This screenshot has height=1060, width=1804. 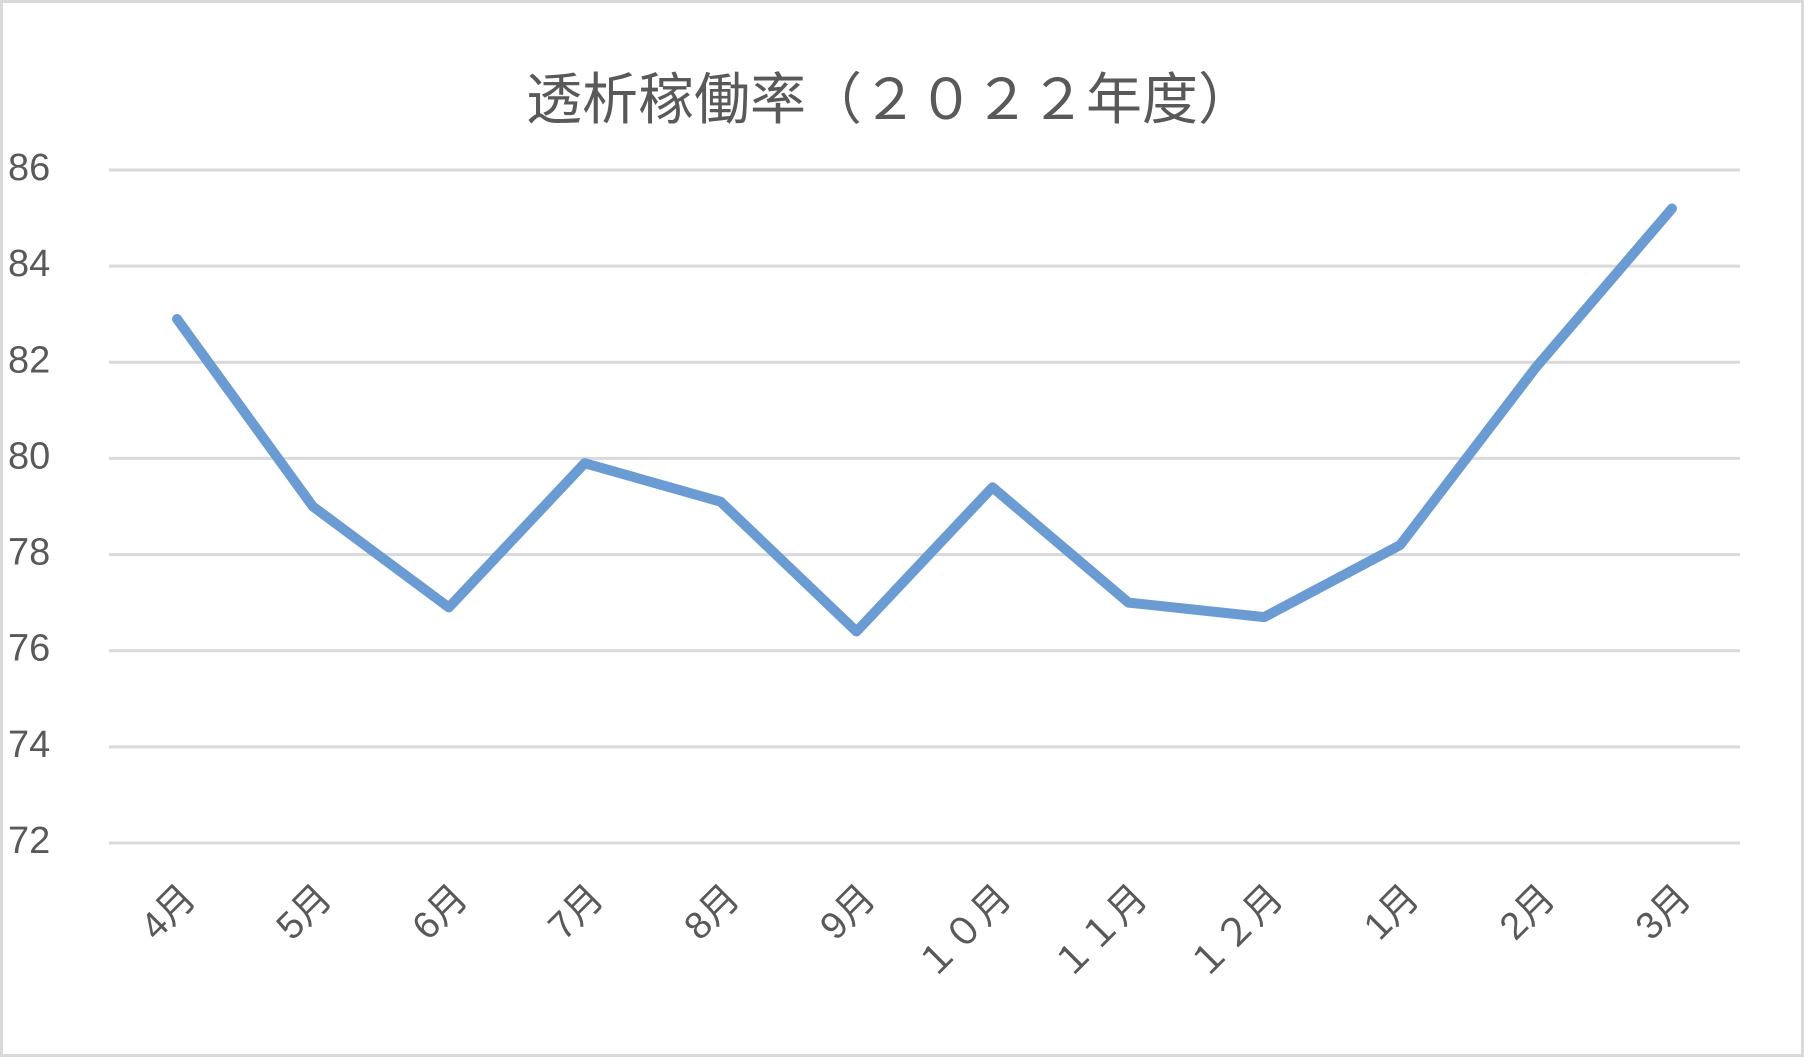 What do you see at coordinates (29, 553) in the screenshot?
I see `y-tick-label: 78` at bounding box center [29, 553].